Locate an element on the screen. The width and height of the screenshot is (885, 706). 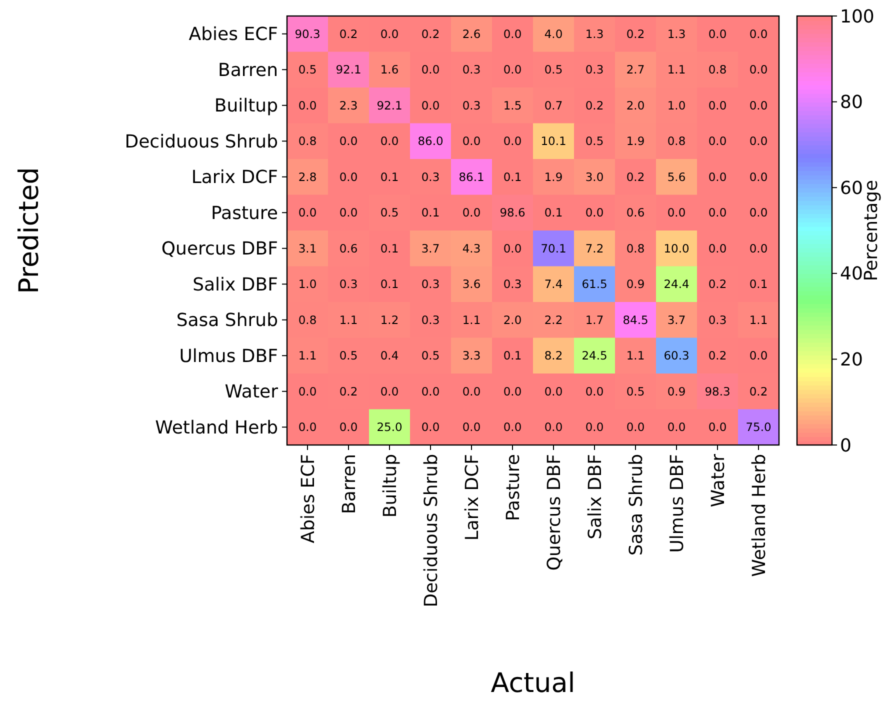
x-tick-label: Ulmus DBF is located at coordinates (677, 503).